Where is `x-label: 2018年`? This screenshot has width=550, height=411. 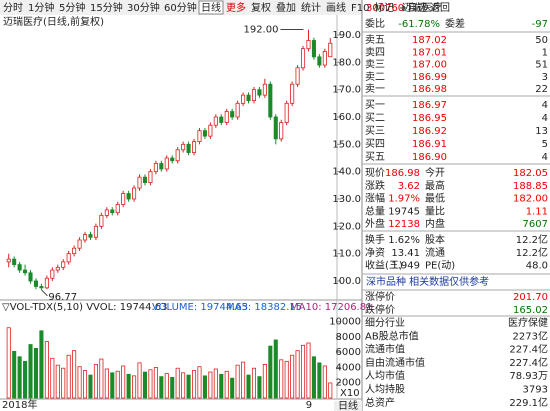
x-label: 2018年 is located at coordinates (19, 404).